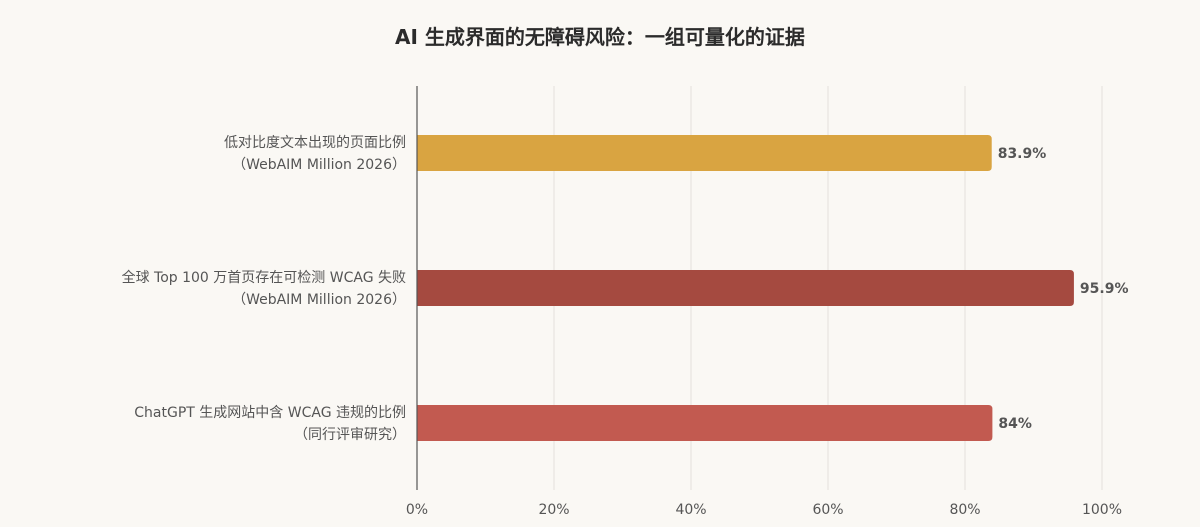 The image size is (1200, 527). What do you see at coordinates (964, 510) in the screenshot?
I see `x-tick-label: 80%` at bounding box center [964, 510].